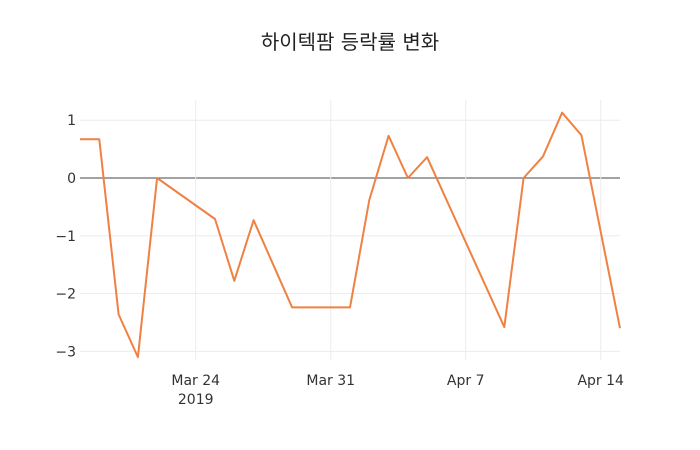 Image resolution: width=700 pixels, height=450 pixels. I want to click on y-tick-label: −2, so click(65, 295).